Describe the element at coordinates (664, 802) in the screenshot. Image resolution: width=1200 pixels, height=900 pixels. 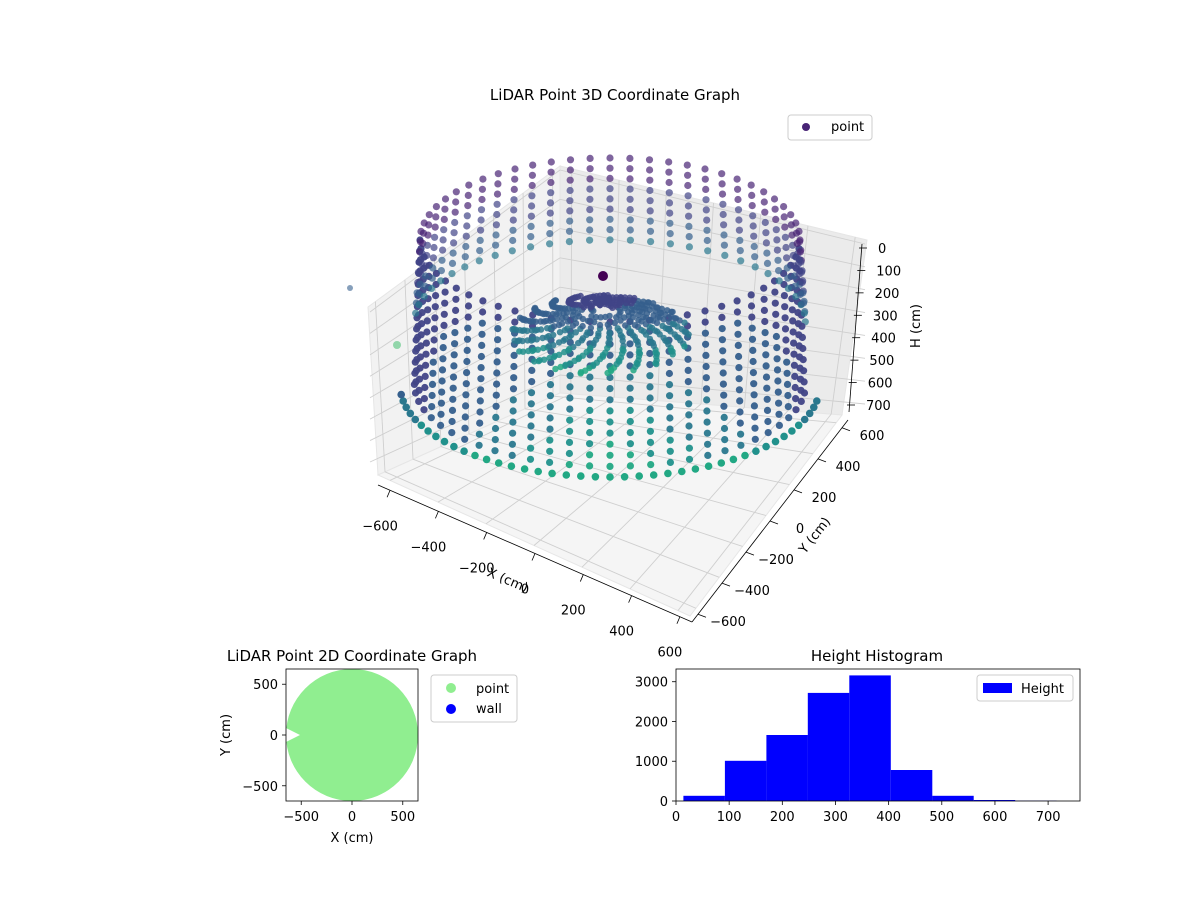
I see `y-tick-label-histogram: 0` at that location.